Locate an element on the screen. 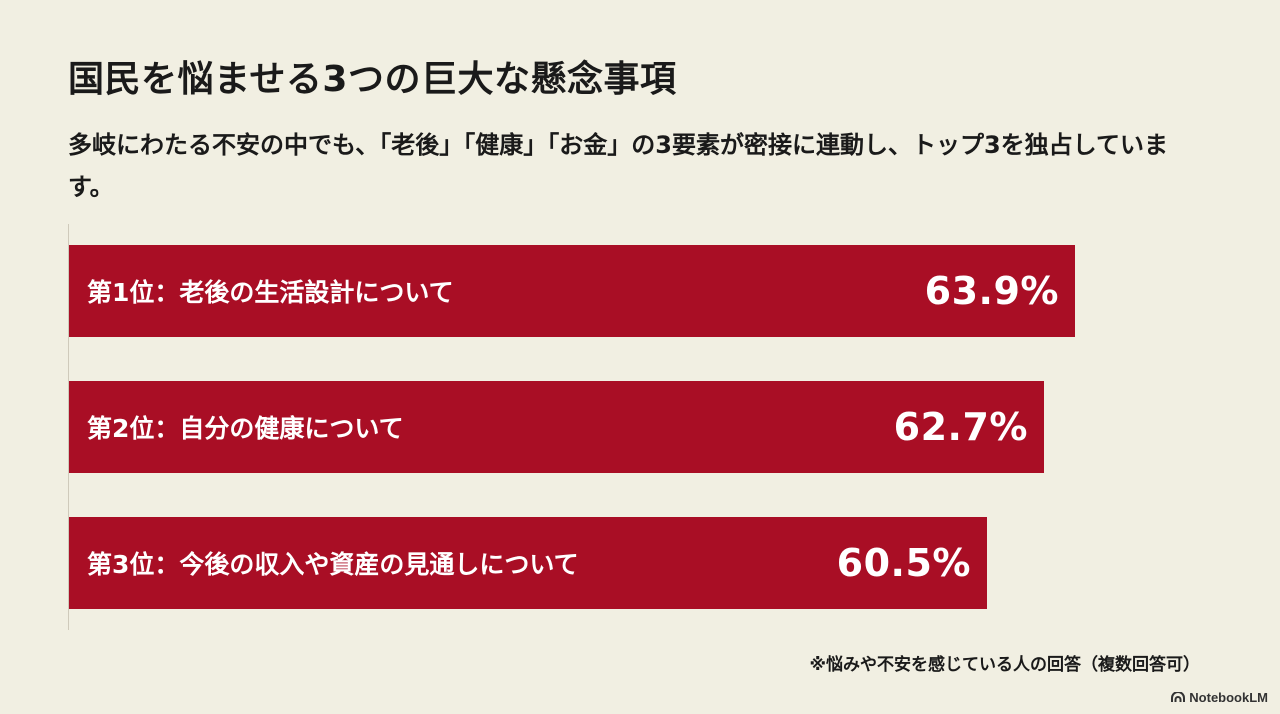 This screenshot has height=714, width=1280. bar-label-2: 第2位：自分の健康について is located at coordinates (245, 428).